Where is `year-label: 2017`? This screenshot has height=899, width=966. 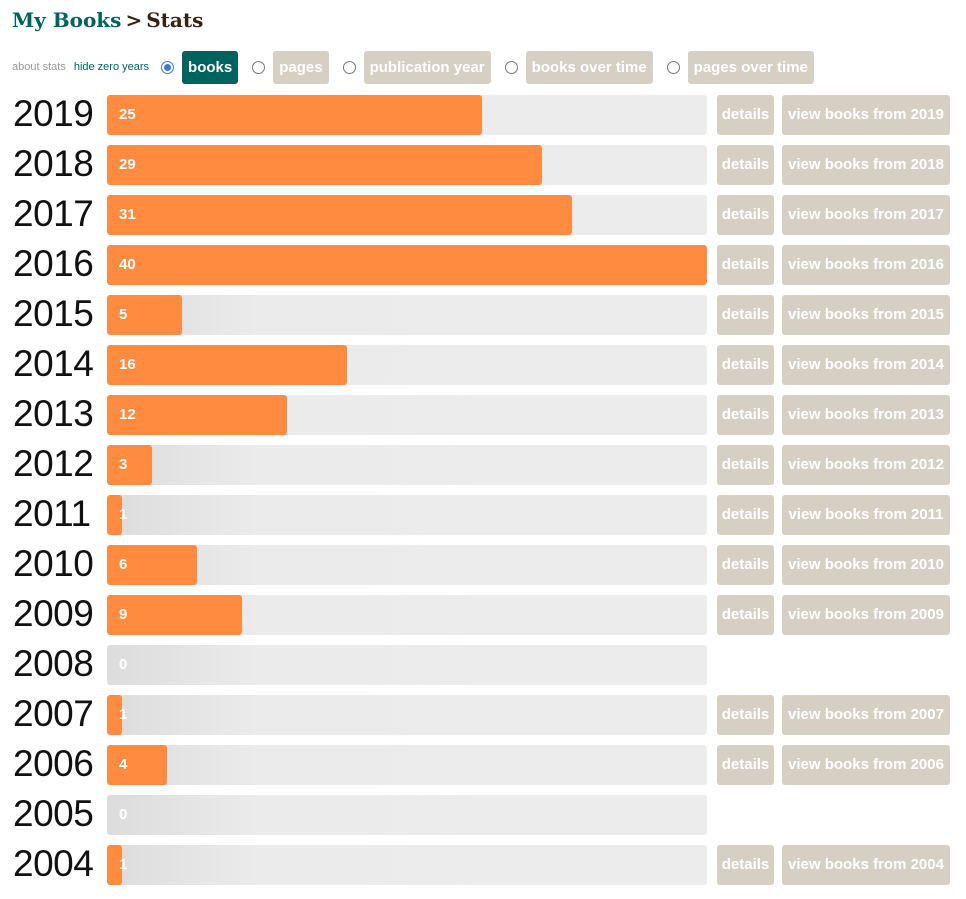 year-label: 2017 is located at coordinates (53, 213).